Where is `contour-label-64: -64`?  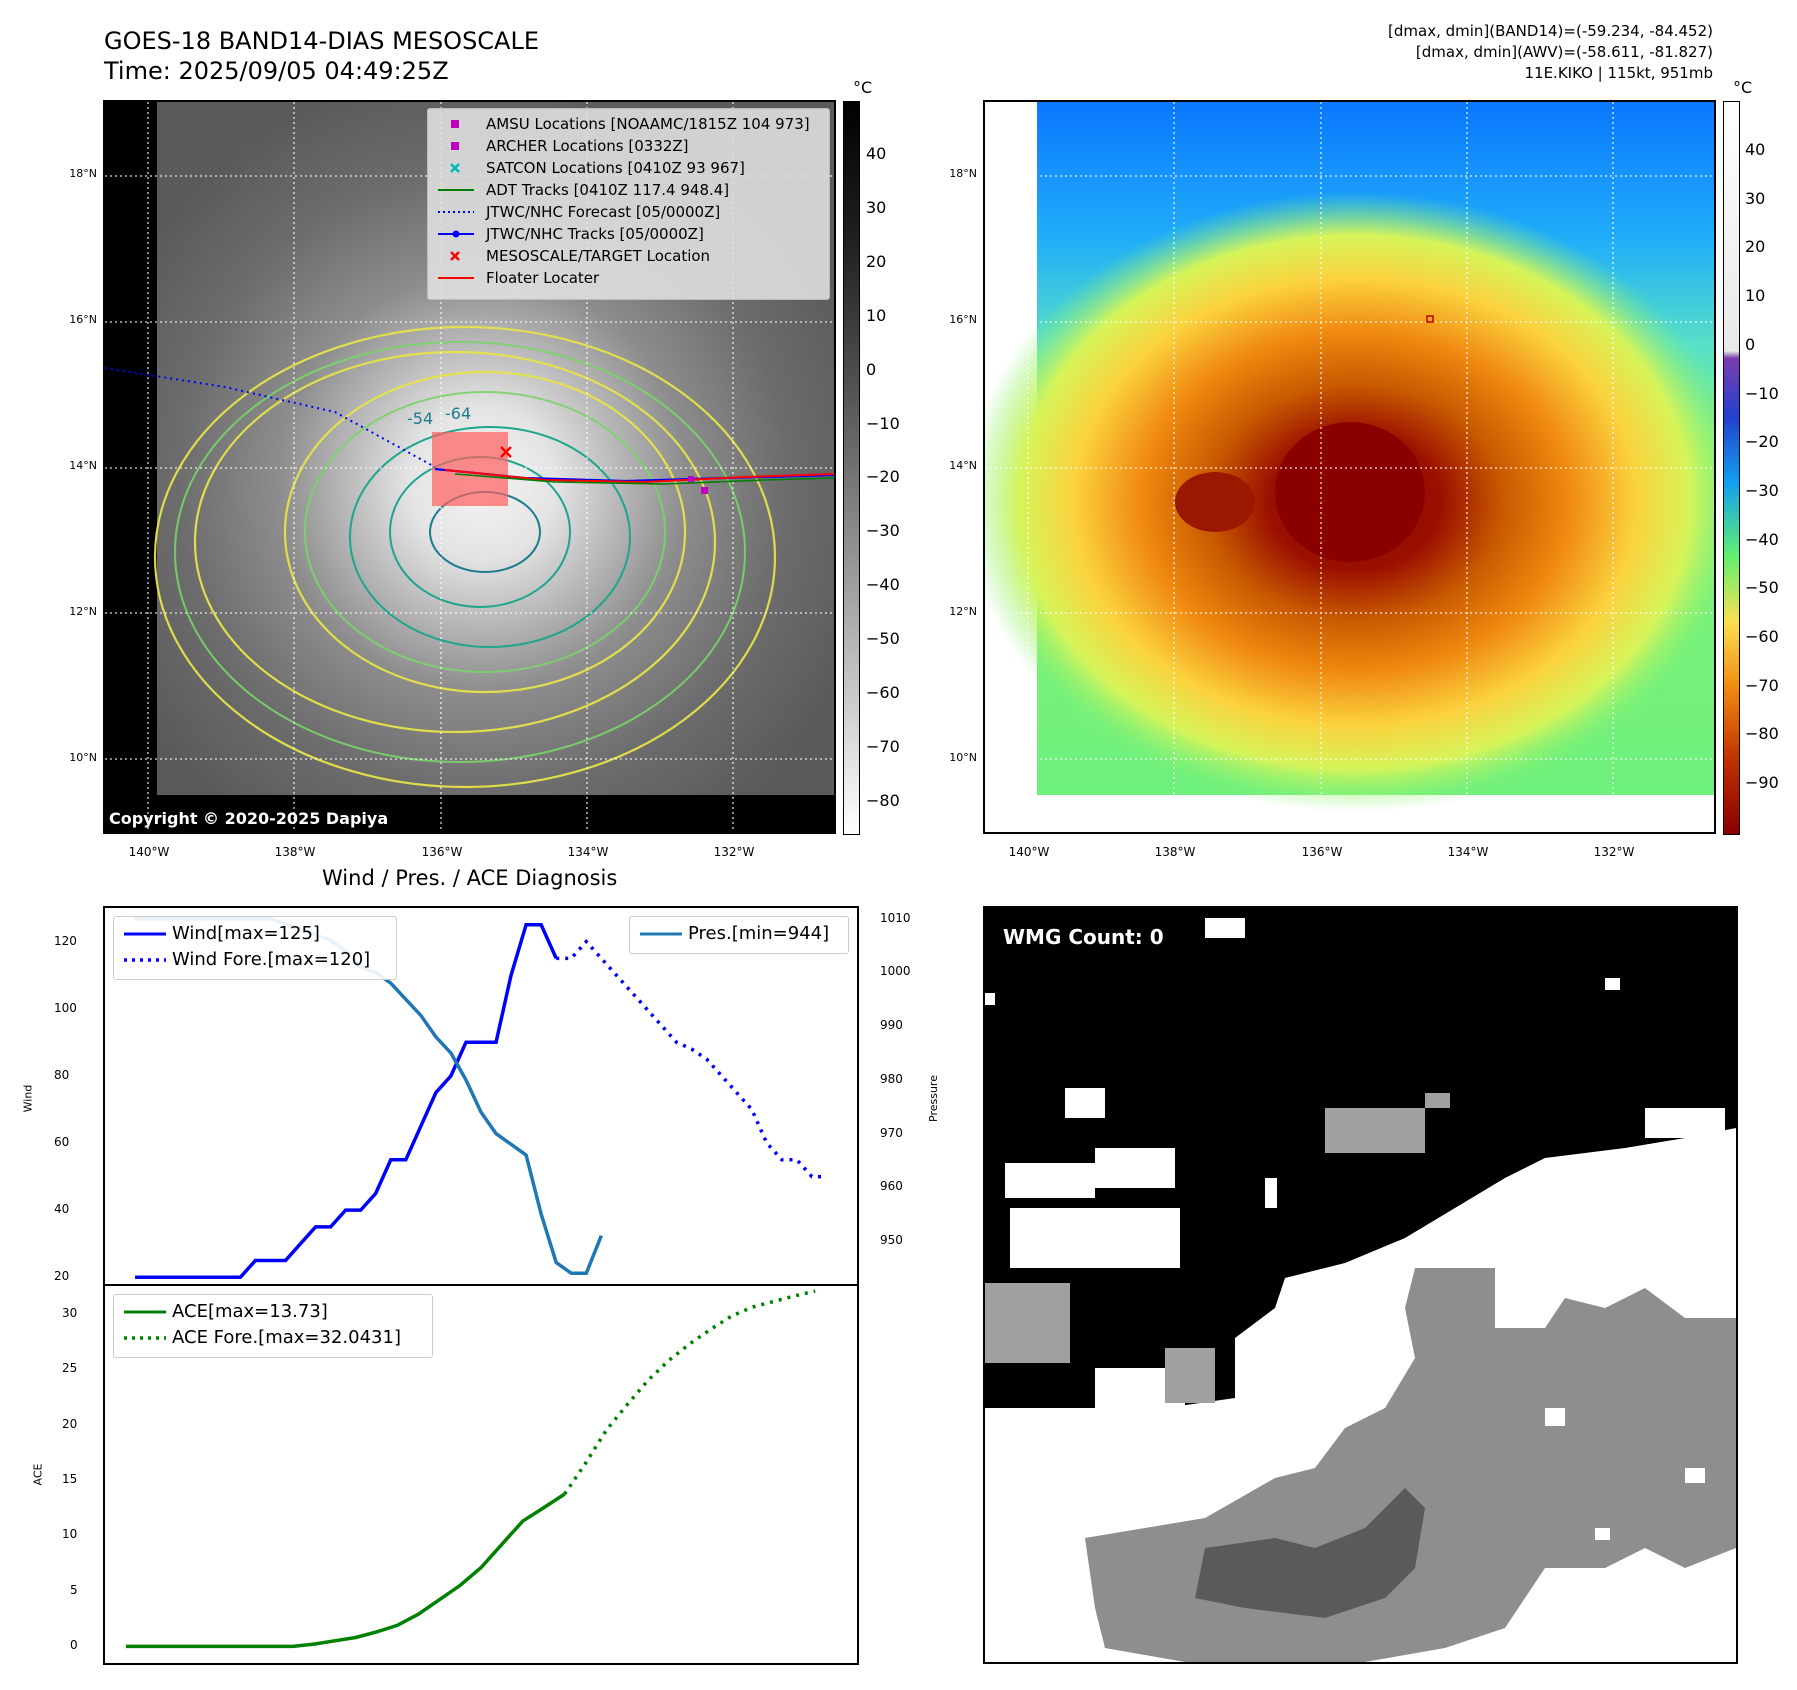 contour-label-64: -64 is located at coordinates (458, 413).